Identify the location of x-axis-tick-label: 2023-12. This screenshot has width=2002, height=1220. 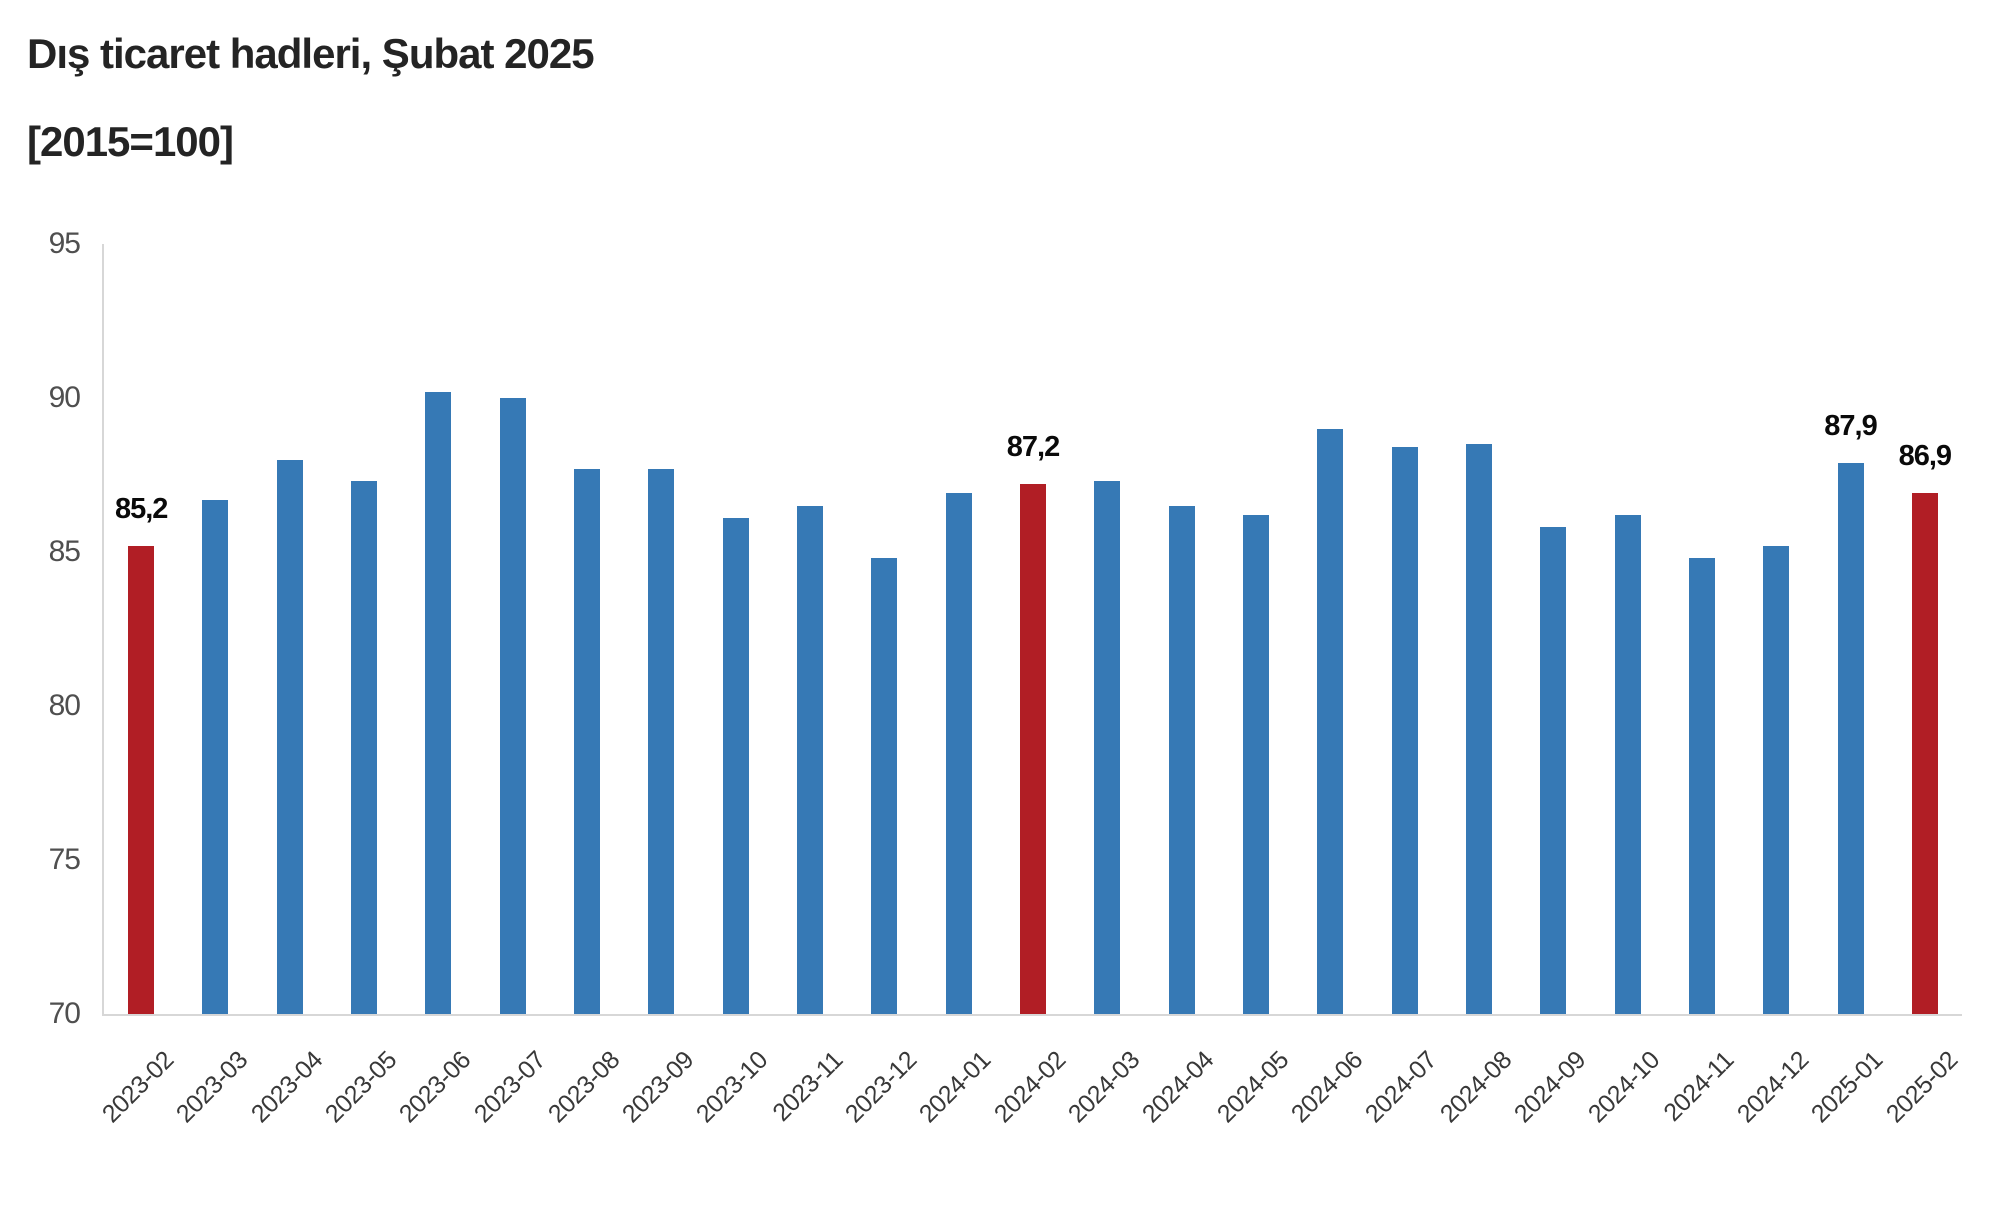
(881, 1087).